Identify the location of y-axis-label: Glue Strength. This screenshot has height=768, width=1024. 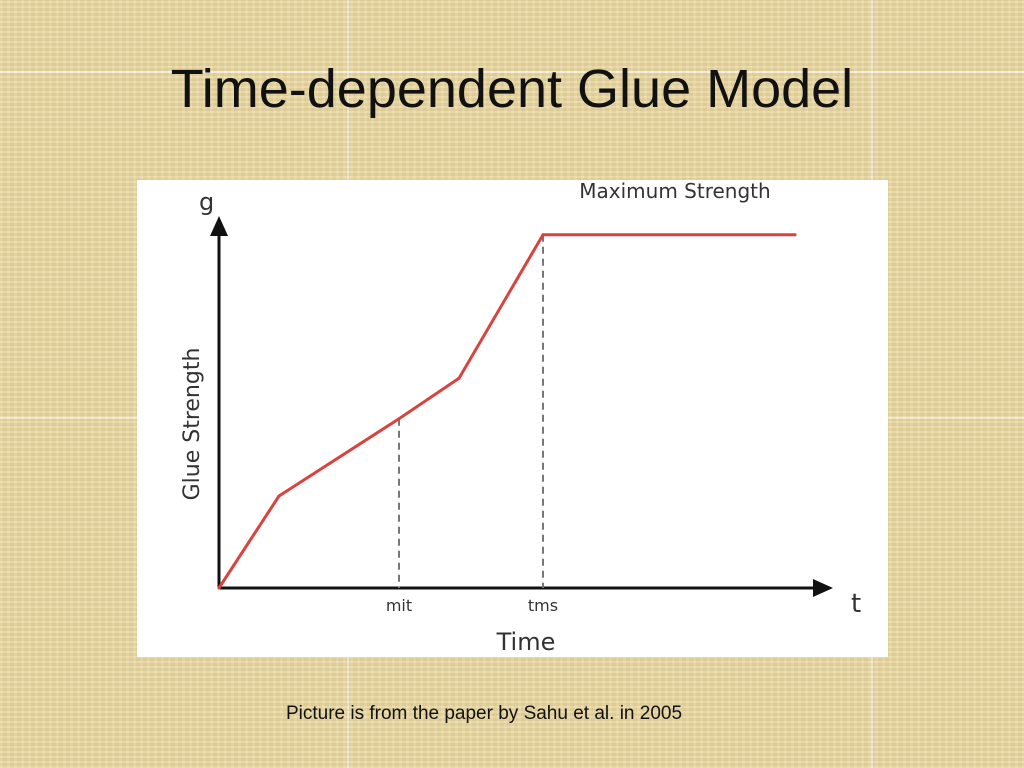
(192, 424).